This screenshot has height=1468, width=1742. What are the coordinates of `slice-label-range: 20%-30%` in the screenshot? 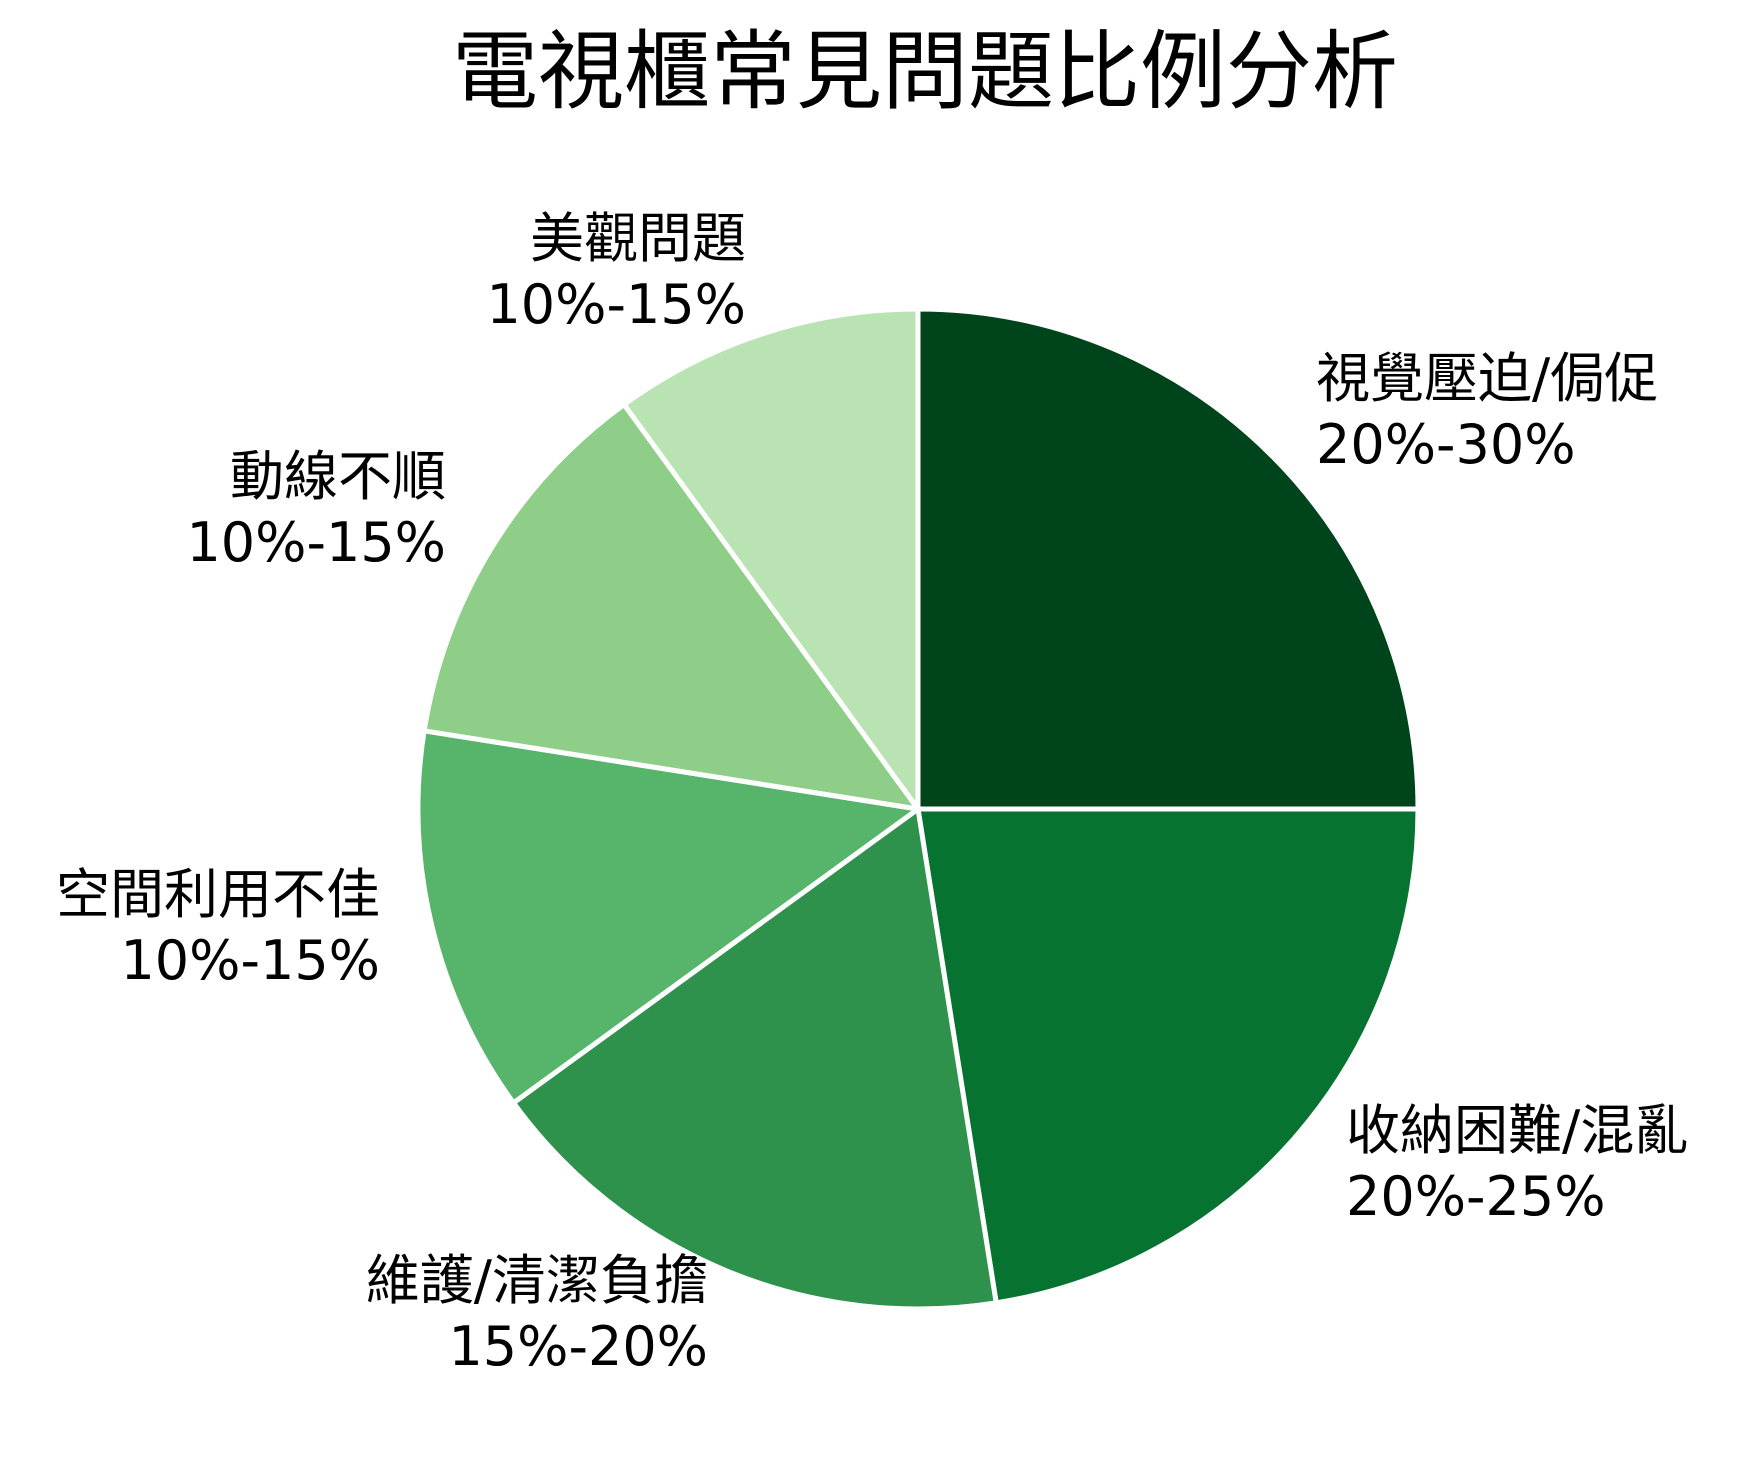 It's located at (1446, 444).